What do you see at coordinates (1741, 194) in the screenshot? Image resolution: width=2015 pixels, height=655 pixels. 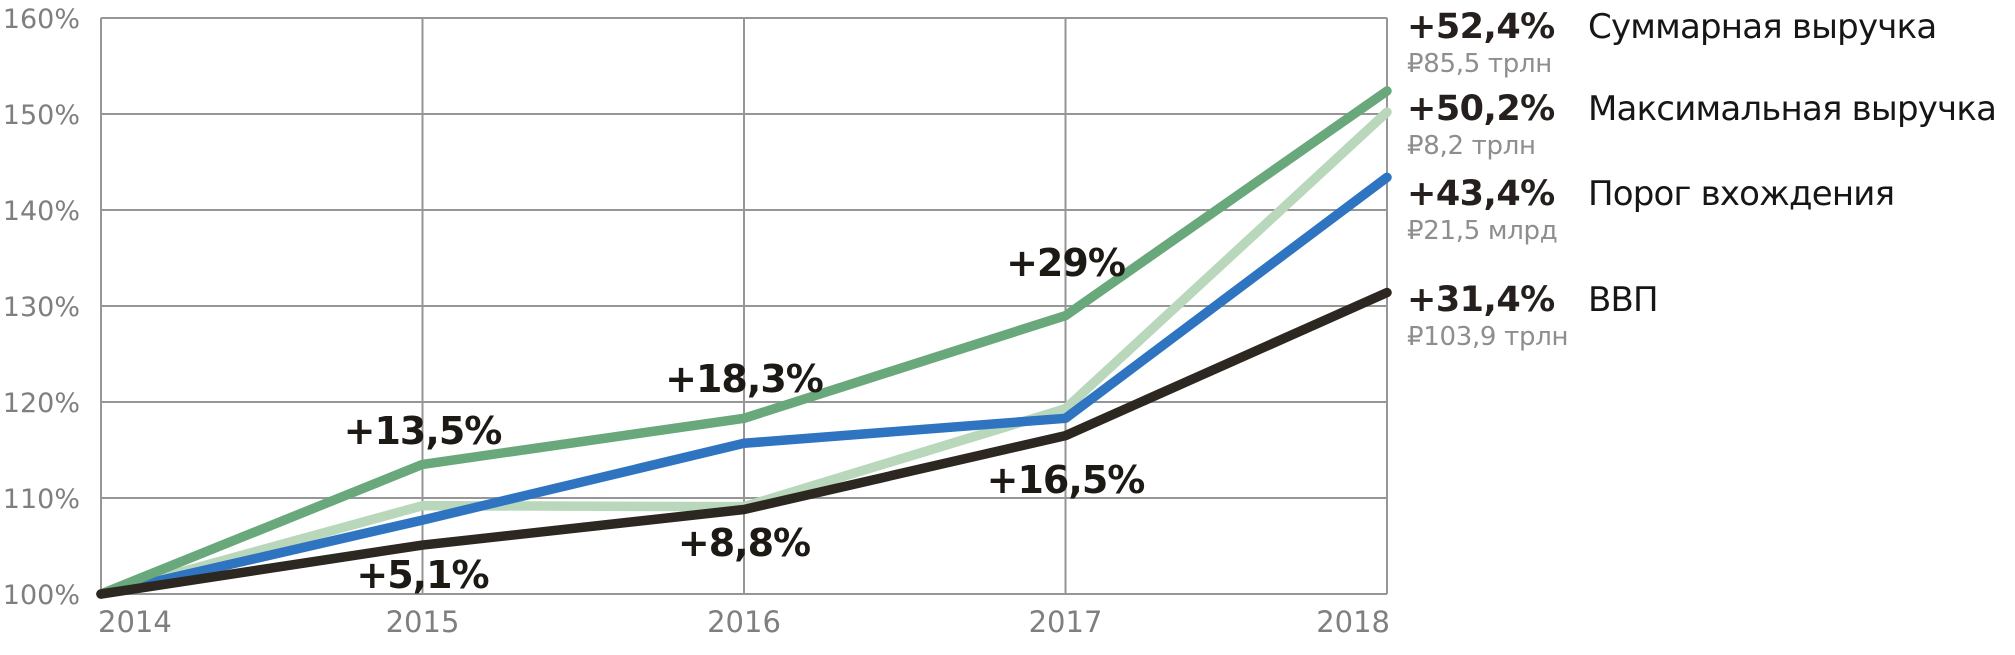 I see `legend-series-name: Порог вхождения` at bounding box center [1741, 194].